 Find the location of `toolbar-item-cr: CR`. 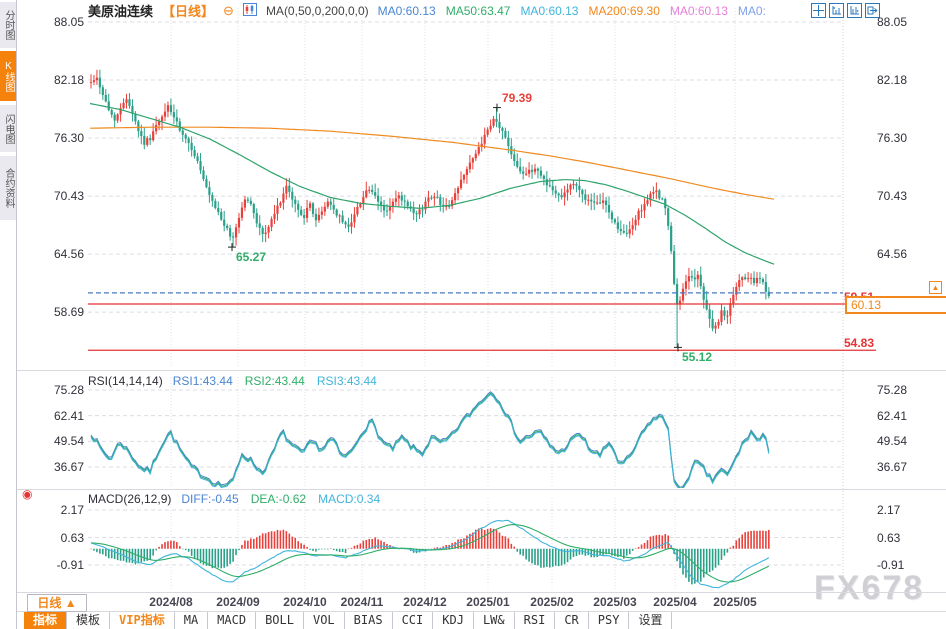

toolbar-item-cr: CR is located at coordinates (572, 620).